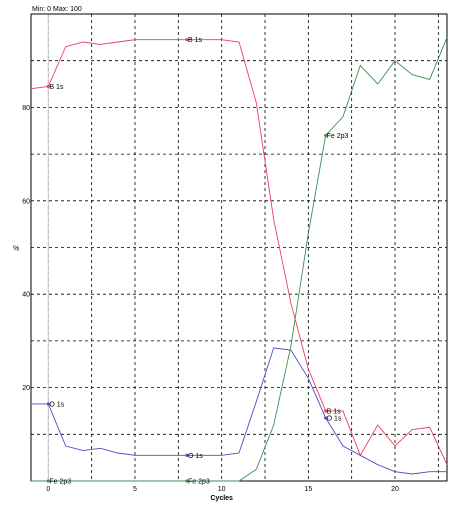  What do you see at coordinates (308, 489) in the screenshot?
I see `x-tick-label: 15` at bounding box center [308, 489].